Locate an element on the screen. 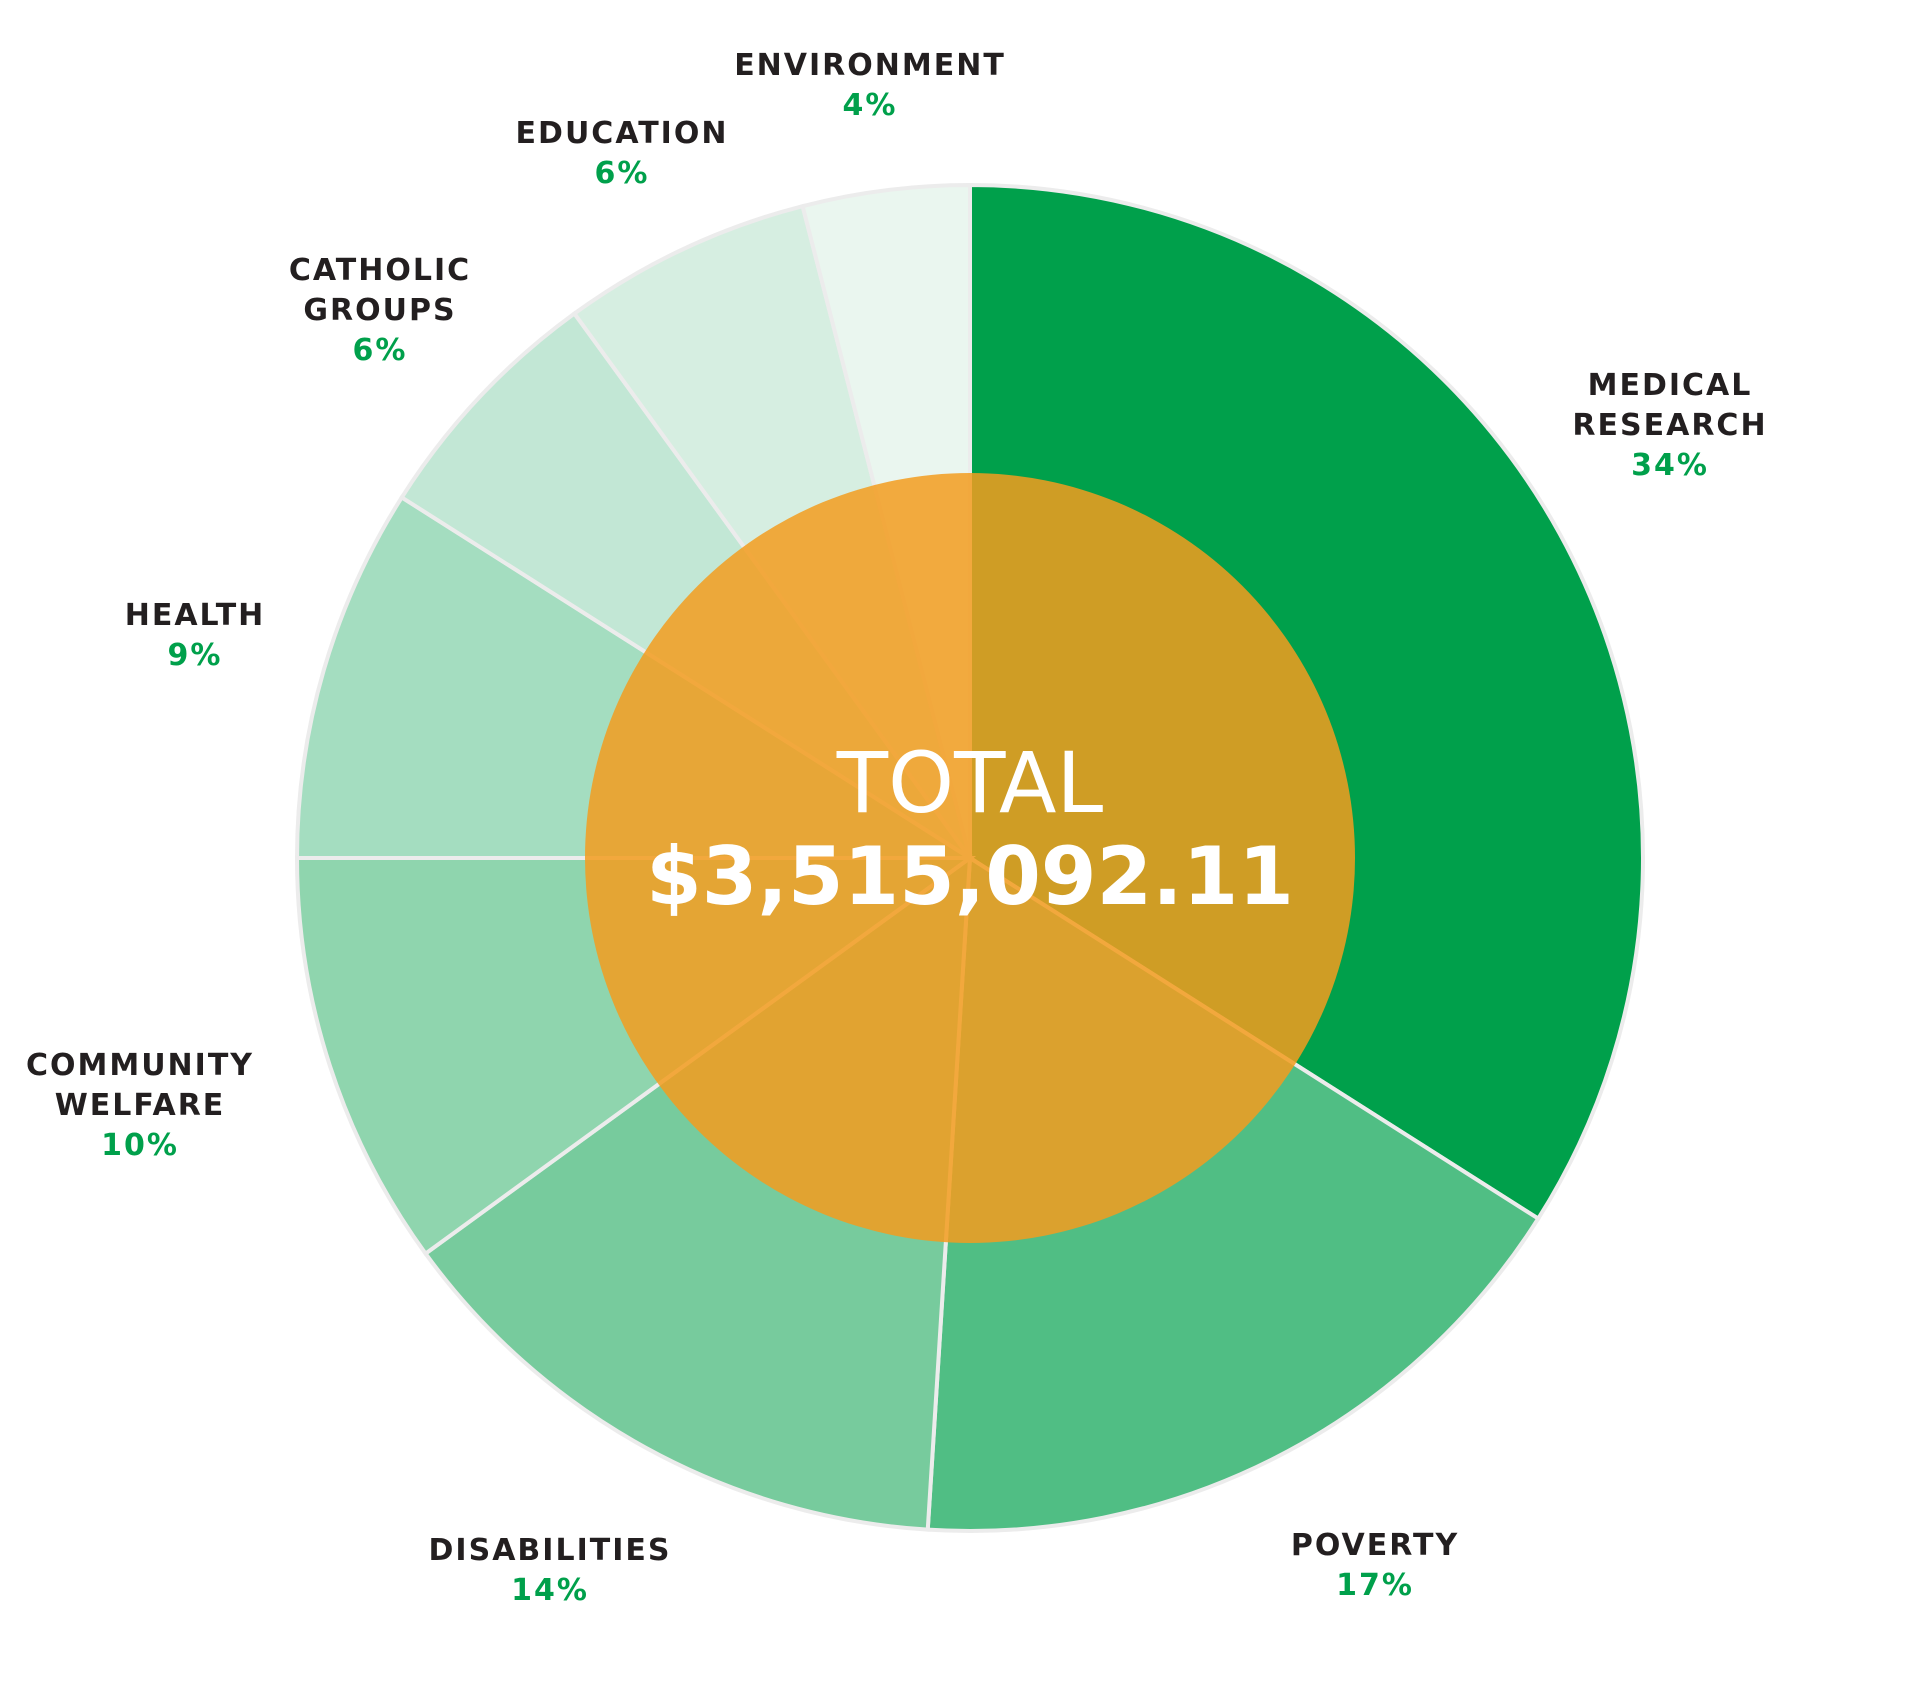 Image resolution: width=1920 pixels, height=1700 pixels. center-title: TOTAL is located at coordinates (970, 783).